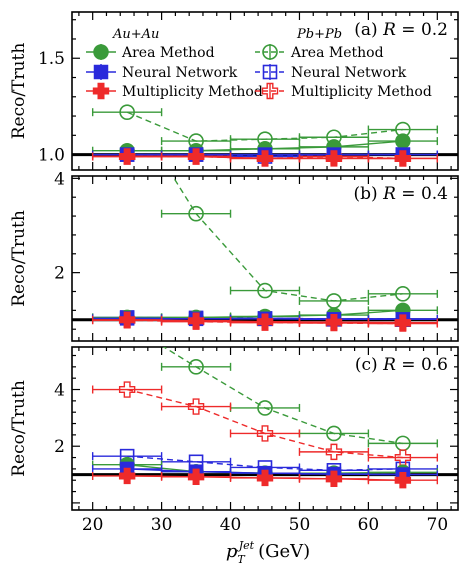 The image size is (470, 578). I want to click on x-tick-label: 60, so click(369, 525).